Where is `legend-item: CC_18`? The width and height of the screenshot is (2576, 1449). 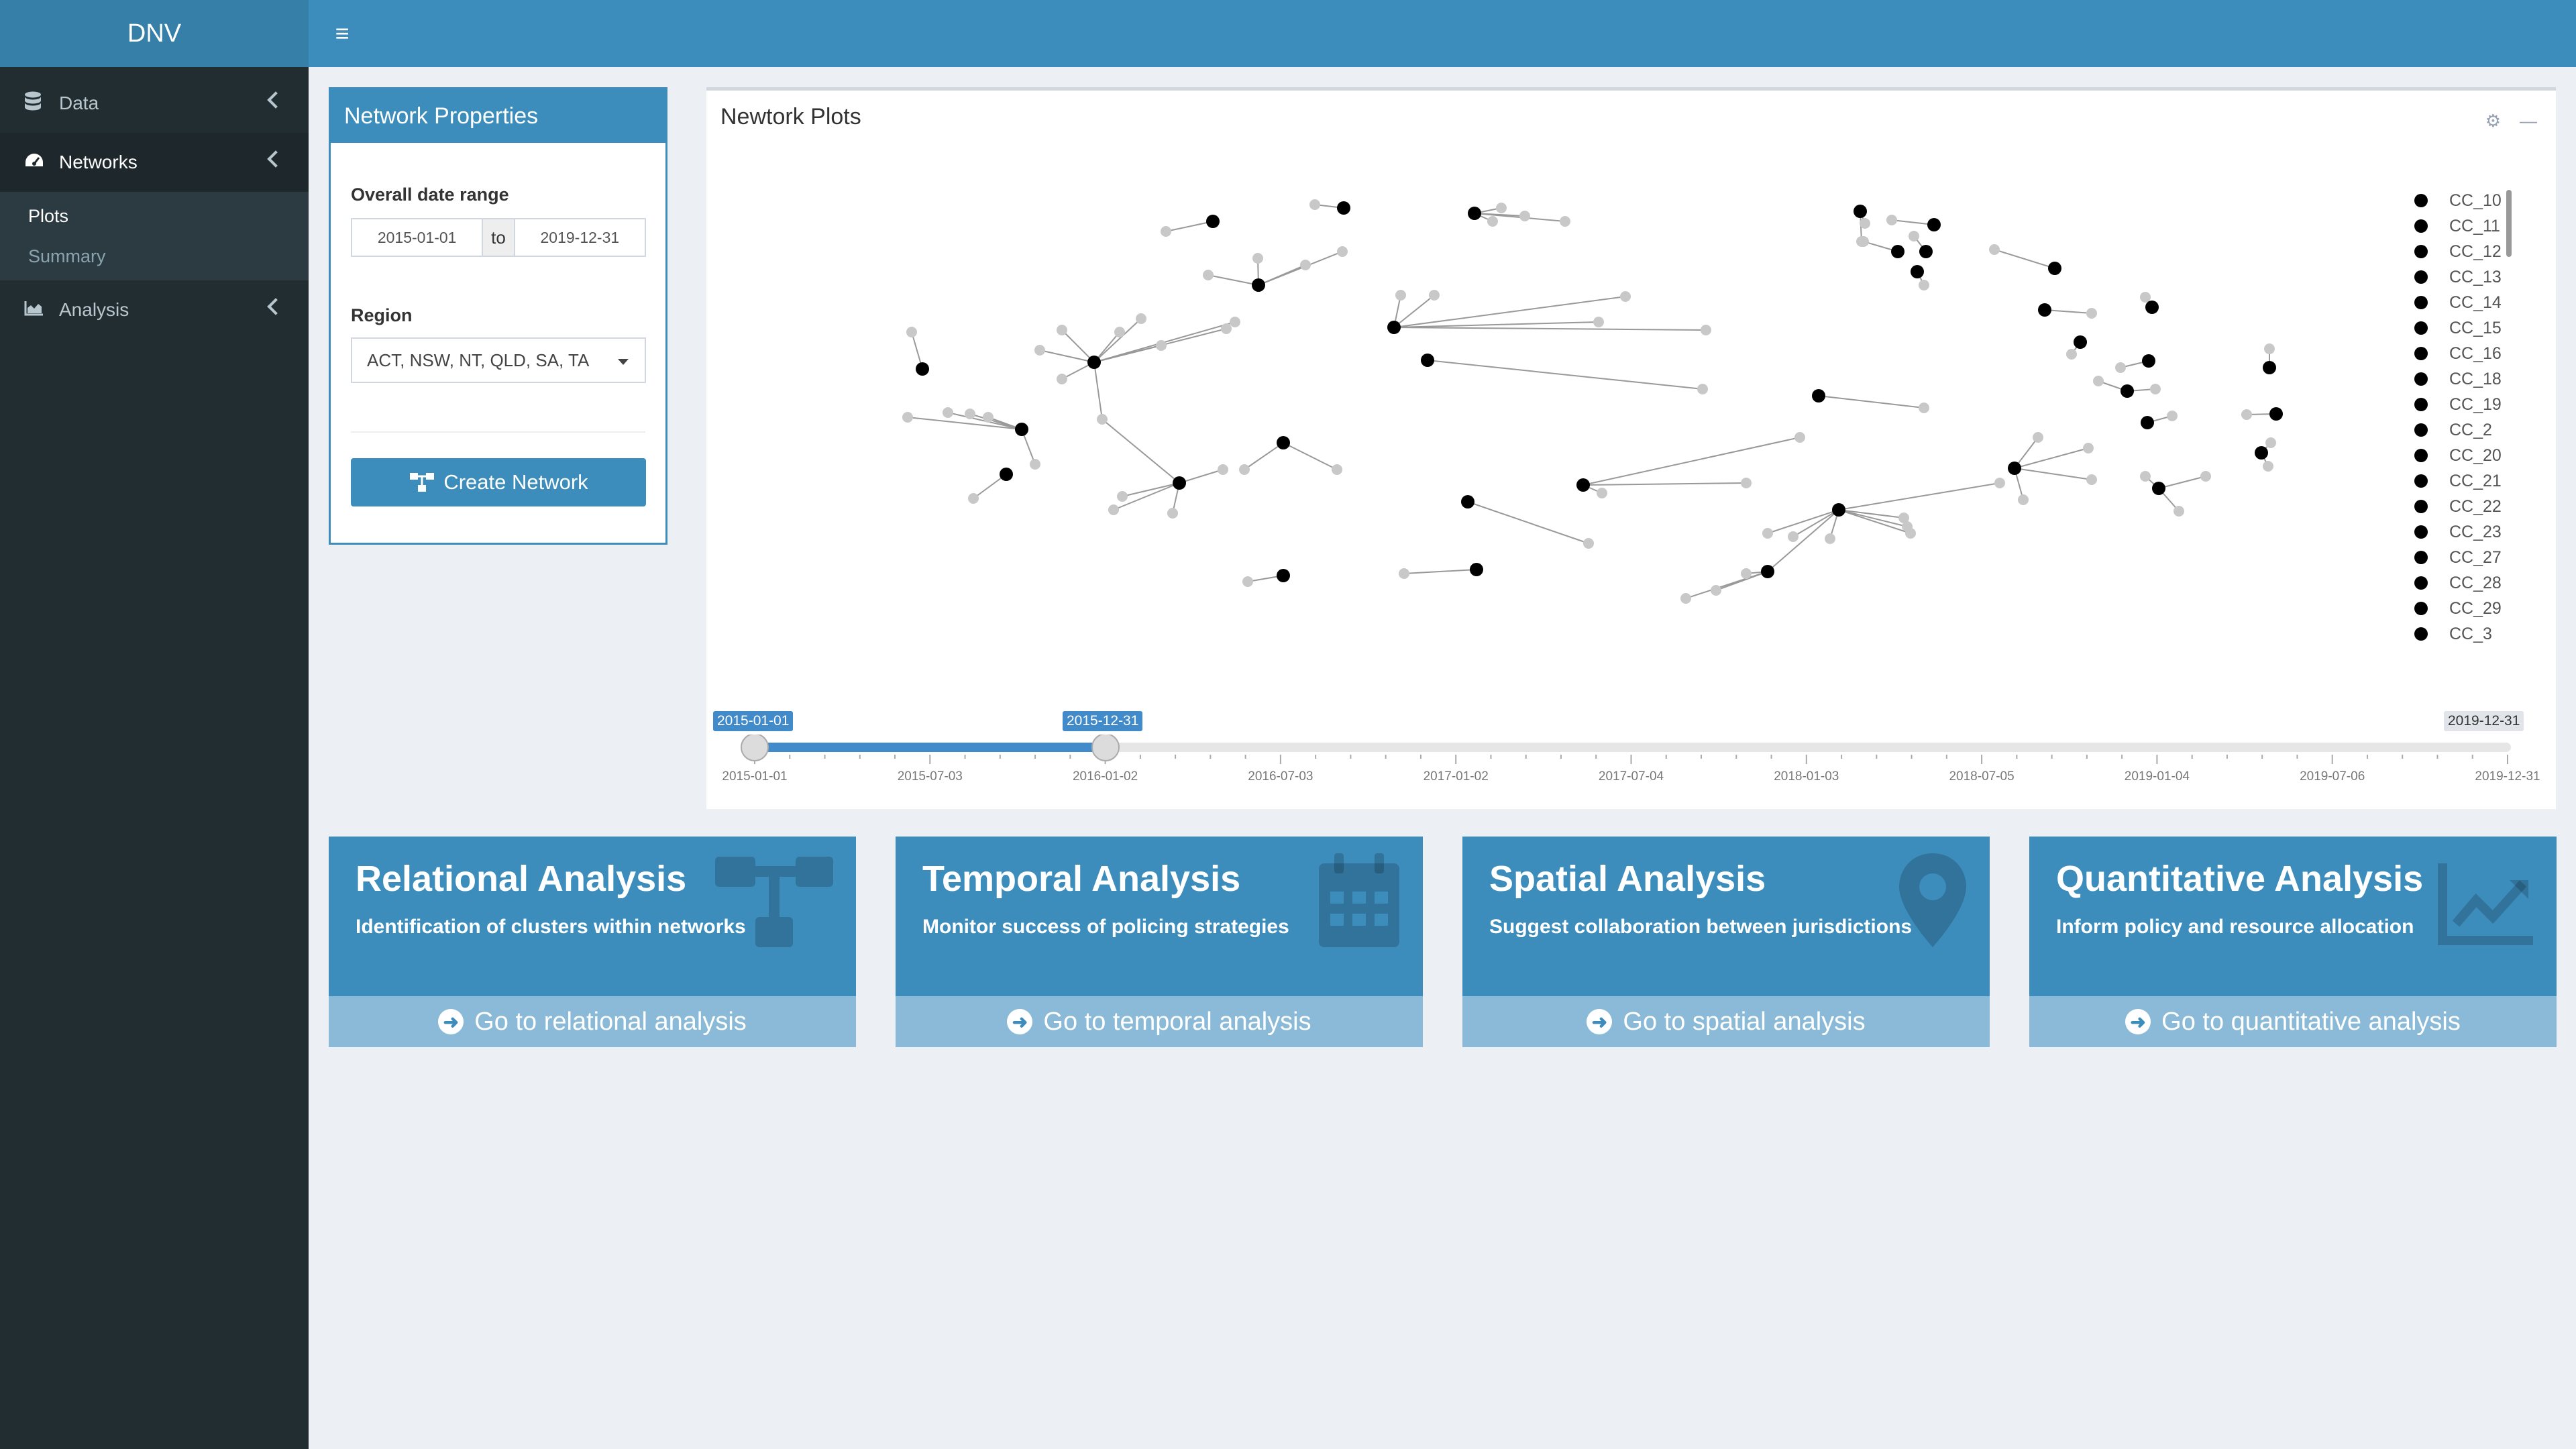
legend-item: CC_18 is located at coordinates (2474, 379).